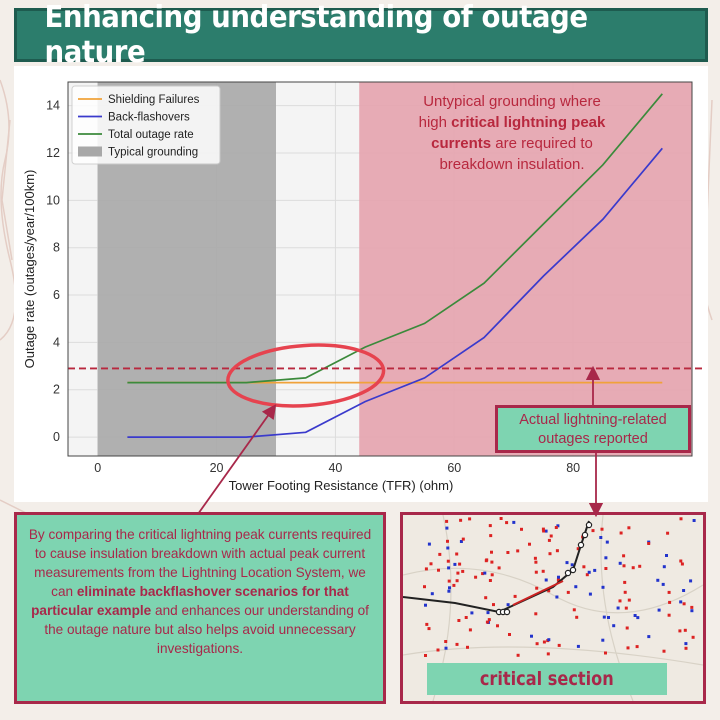 This screenshot has width=720, height=720. What do you see at coordinates (56, 248) in the screenshot?
I see `y-tick-label: 8` at bounding box center [56, 248].